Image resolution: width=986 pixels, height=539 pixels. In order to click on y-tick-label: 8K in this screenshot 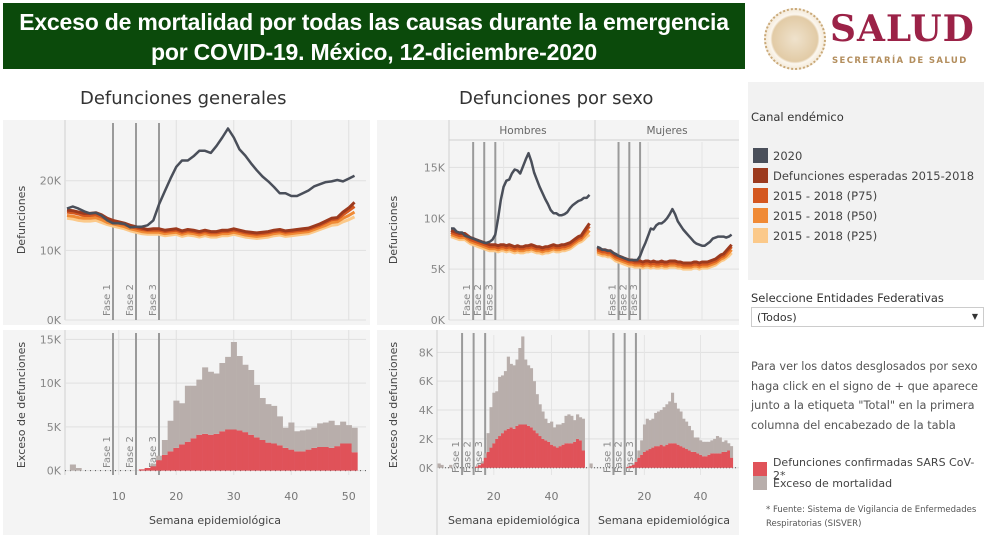, I will do `click(426, 352)`.